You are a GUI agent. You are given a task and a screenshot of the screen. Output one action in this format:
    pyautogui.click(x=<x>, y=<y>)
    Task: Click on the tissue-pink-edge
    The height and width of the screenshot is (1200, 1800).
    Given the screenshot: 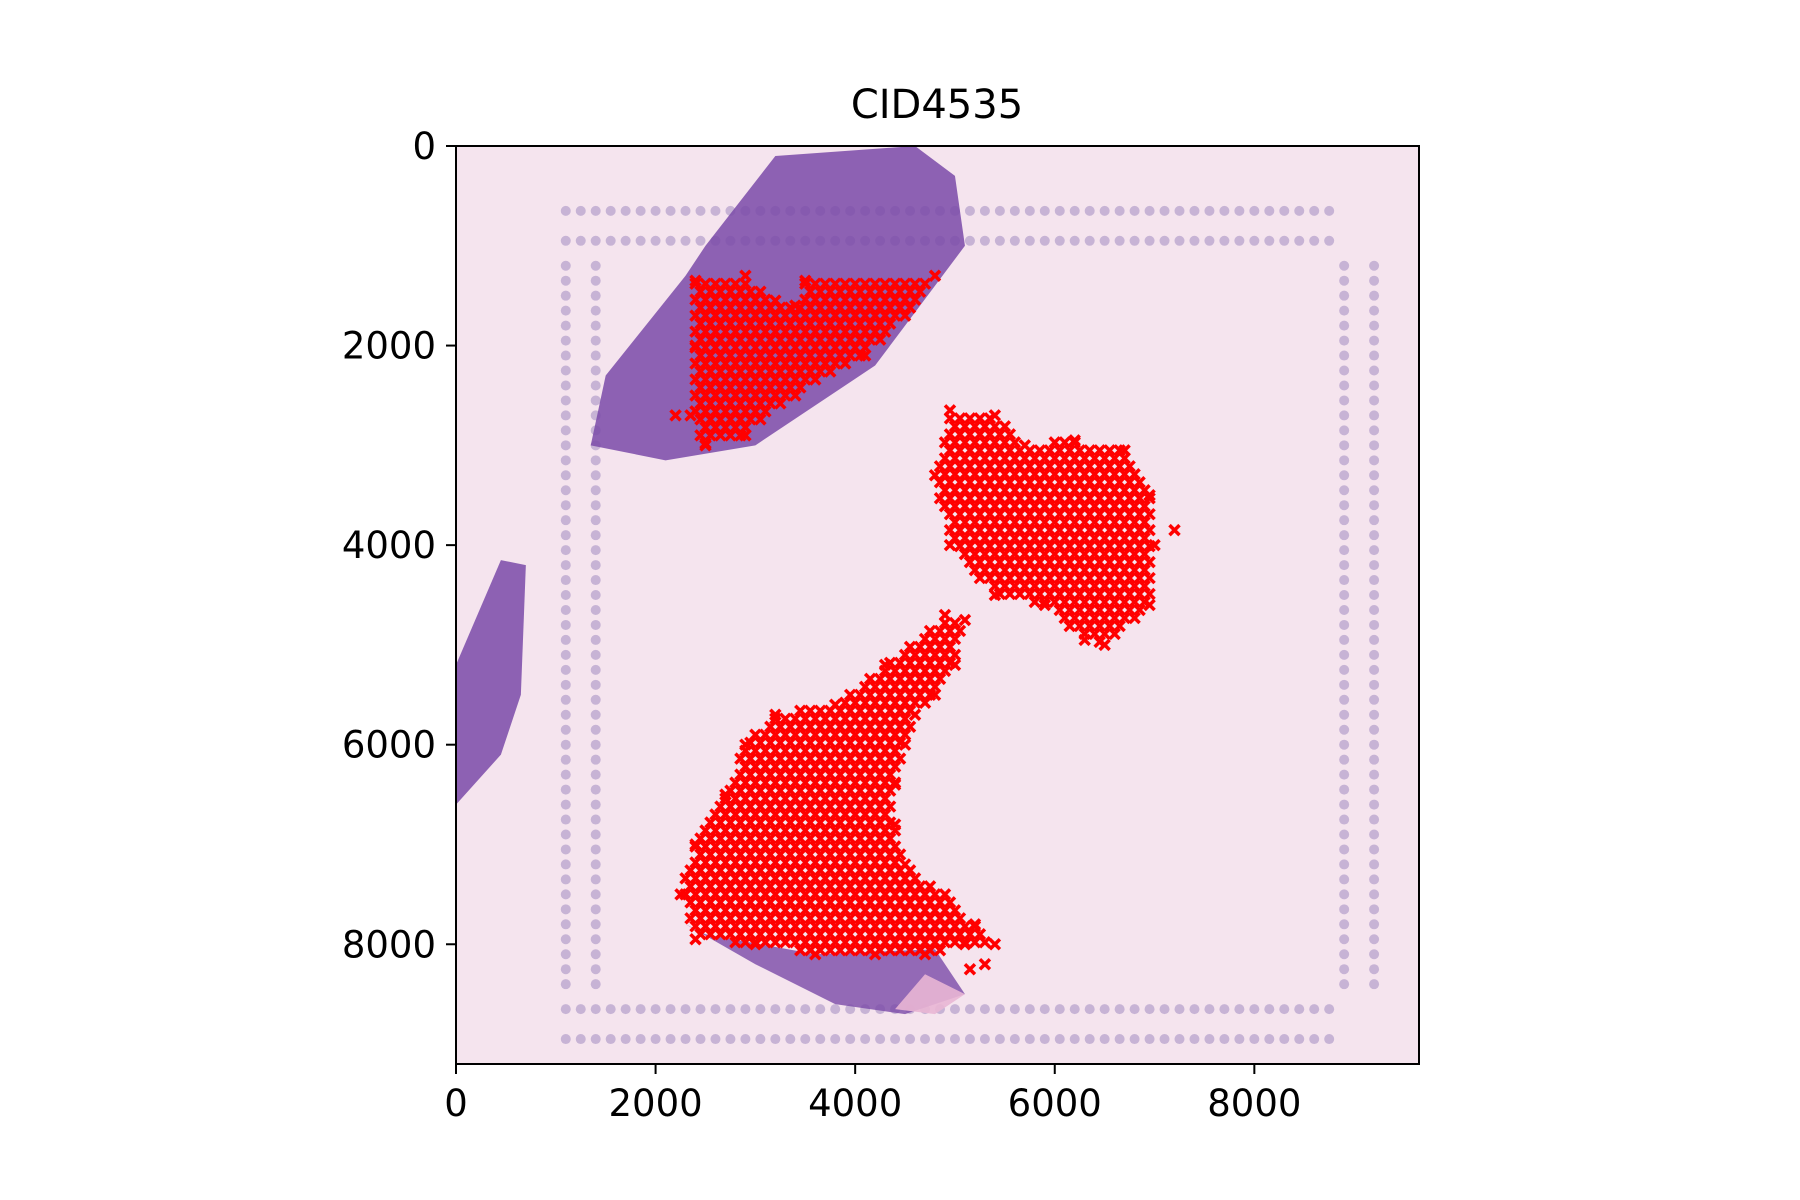 What is the action you would take?
    pyautogui.click(x=930, y=994)
    